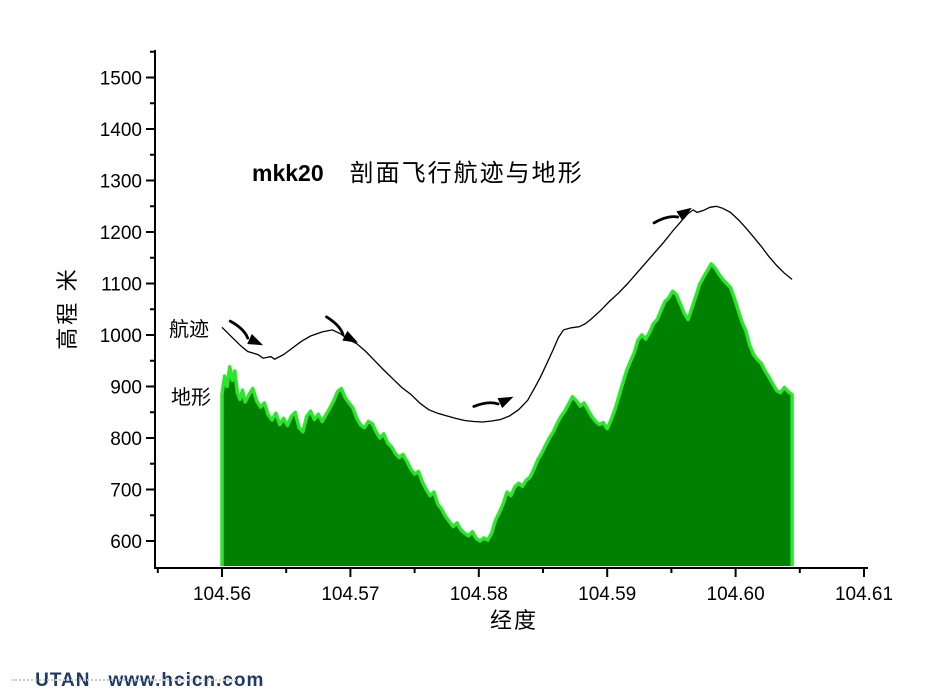 This screenshot has height=688, width=939. What do you see at coordinates (121, 79) in the screenshot?
I see `y-tick-label: 1500` at bounding box center [121, 79].